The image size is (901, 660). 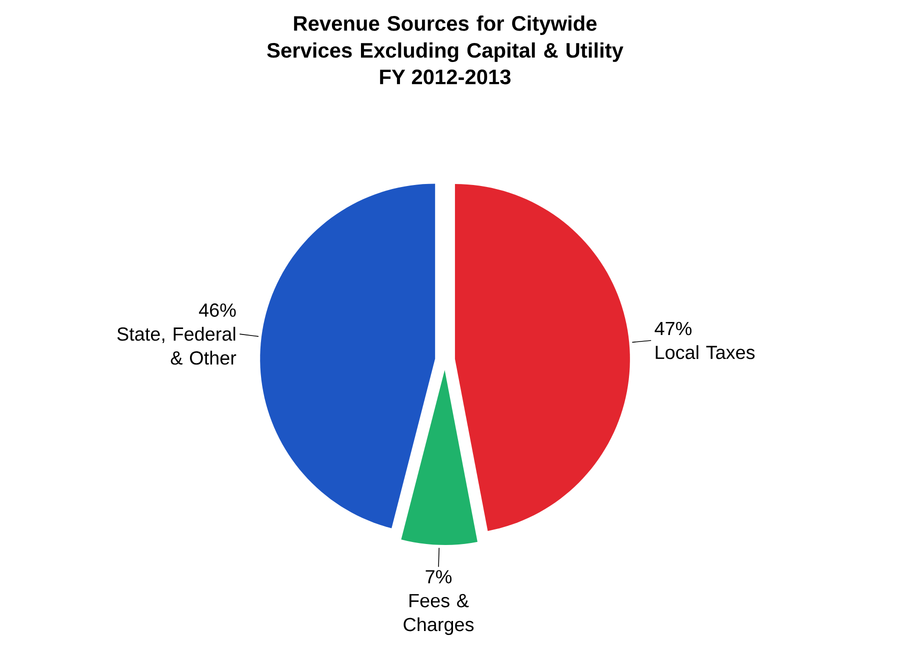 What do you see at coordinates (439, 577) in the screenshot?
I see `data-label: 7%` at bounding box center [439, 577].